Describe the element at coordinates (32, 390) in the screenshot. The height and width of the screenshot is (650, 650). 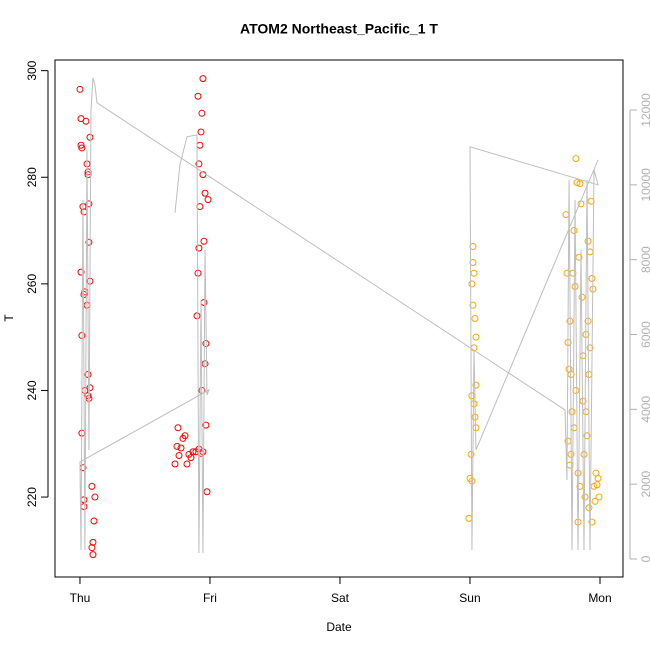
I see `y-tick-label: 240` at that location.